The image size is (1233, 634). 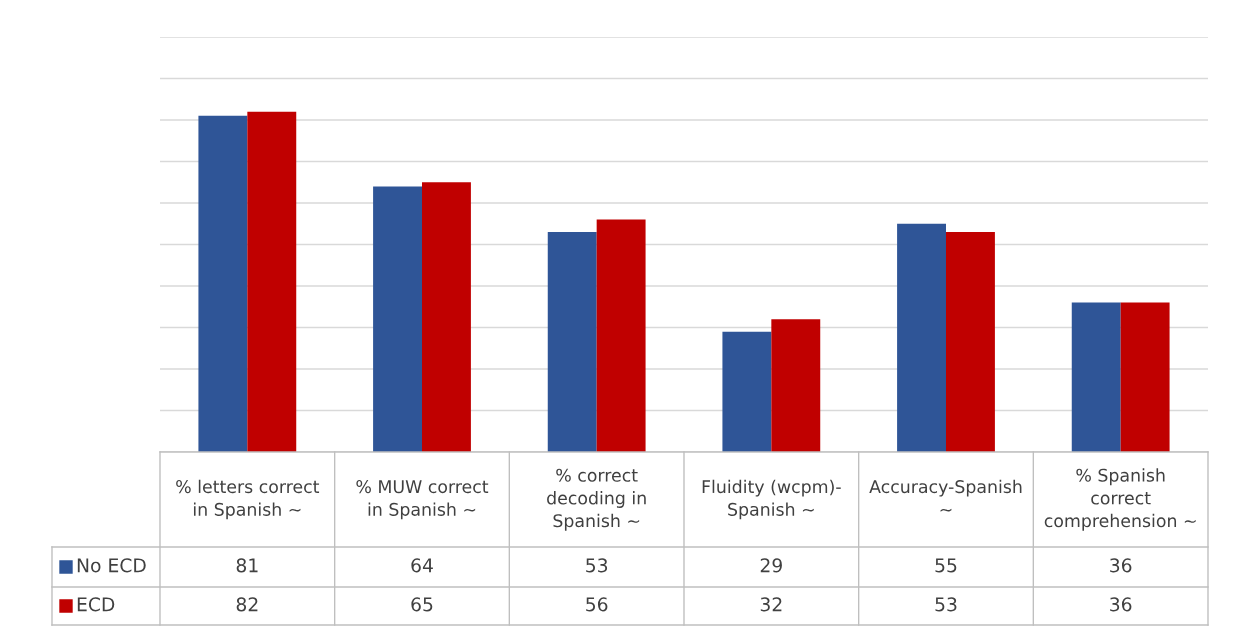 I want to click on legend-label: No ECD, so click(x=111, y=565).